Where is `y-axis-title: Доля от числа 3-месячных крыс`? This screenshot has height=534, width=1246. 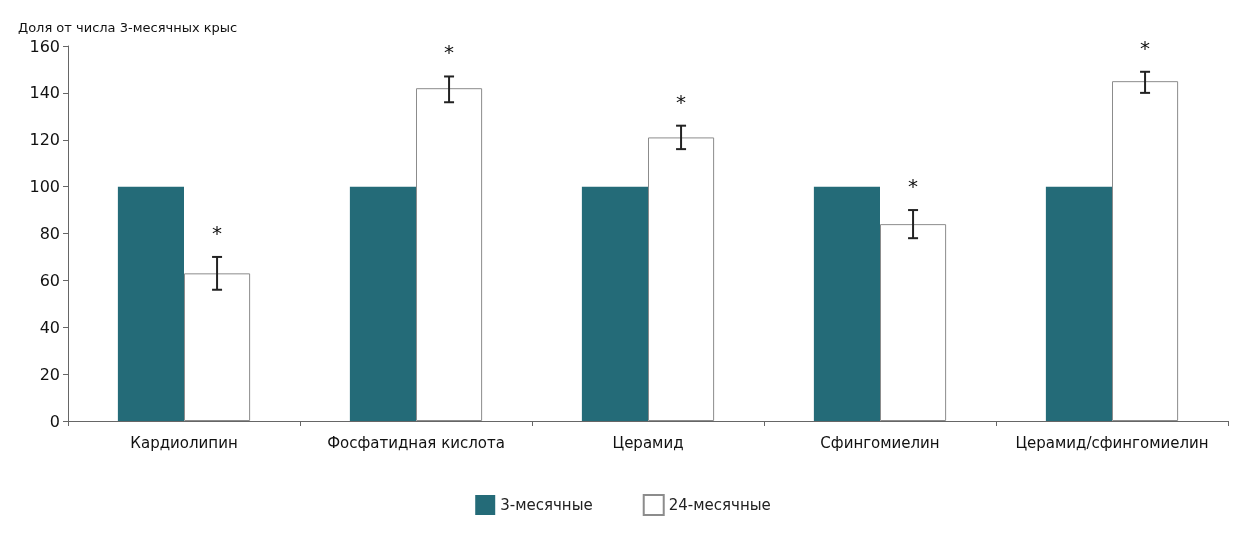
y-axis-title: Доля от числа 3-месячных крыс is located at coordinates (128, 27).